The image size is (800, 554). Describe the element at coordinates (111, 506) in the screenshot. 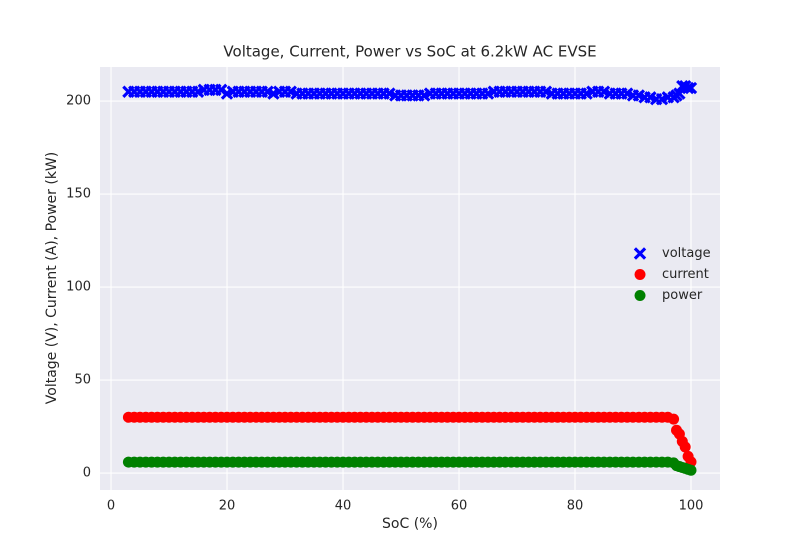

I see `x-tick-label: 0` at that location.